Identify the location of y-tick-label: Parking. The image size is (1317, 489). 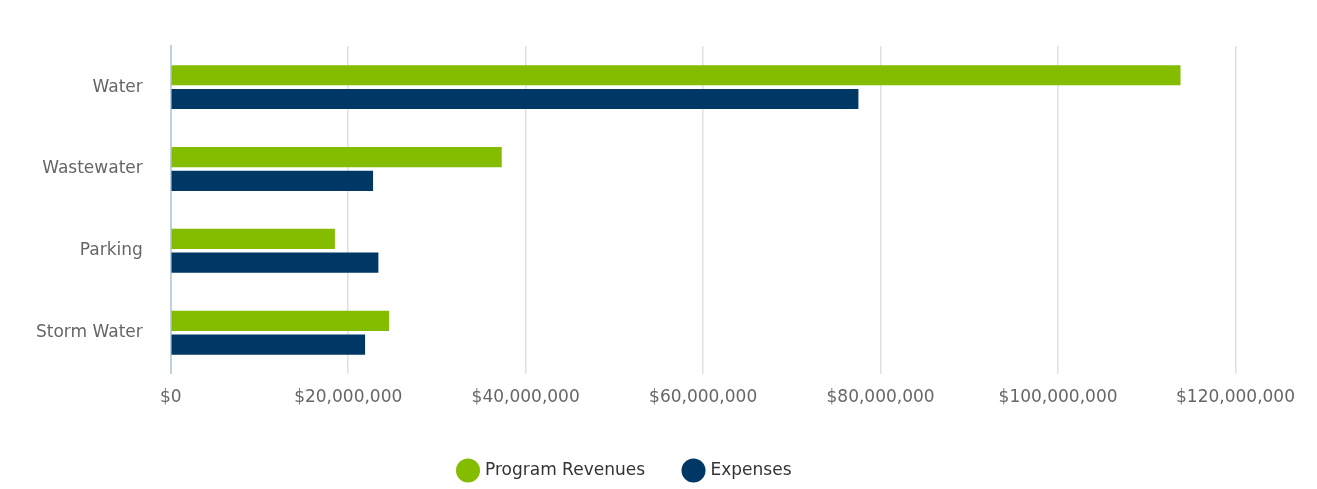
(111, 249).